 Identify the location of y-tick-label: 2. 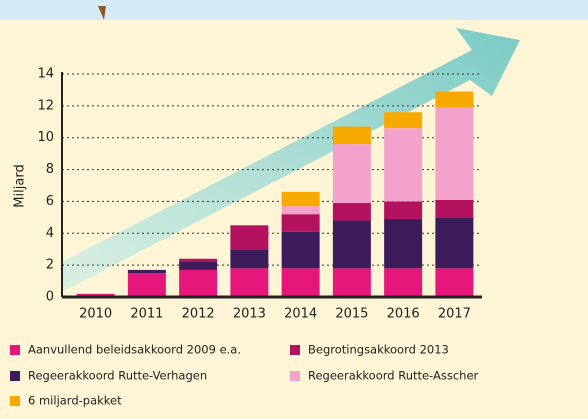
(50, 265).